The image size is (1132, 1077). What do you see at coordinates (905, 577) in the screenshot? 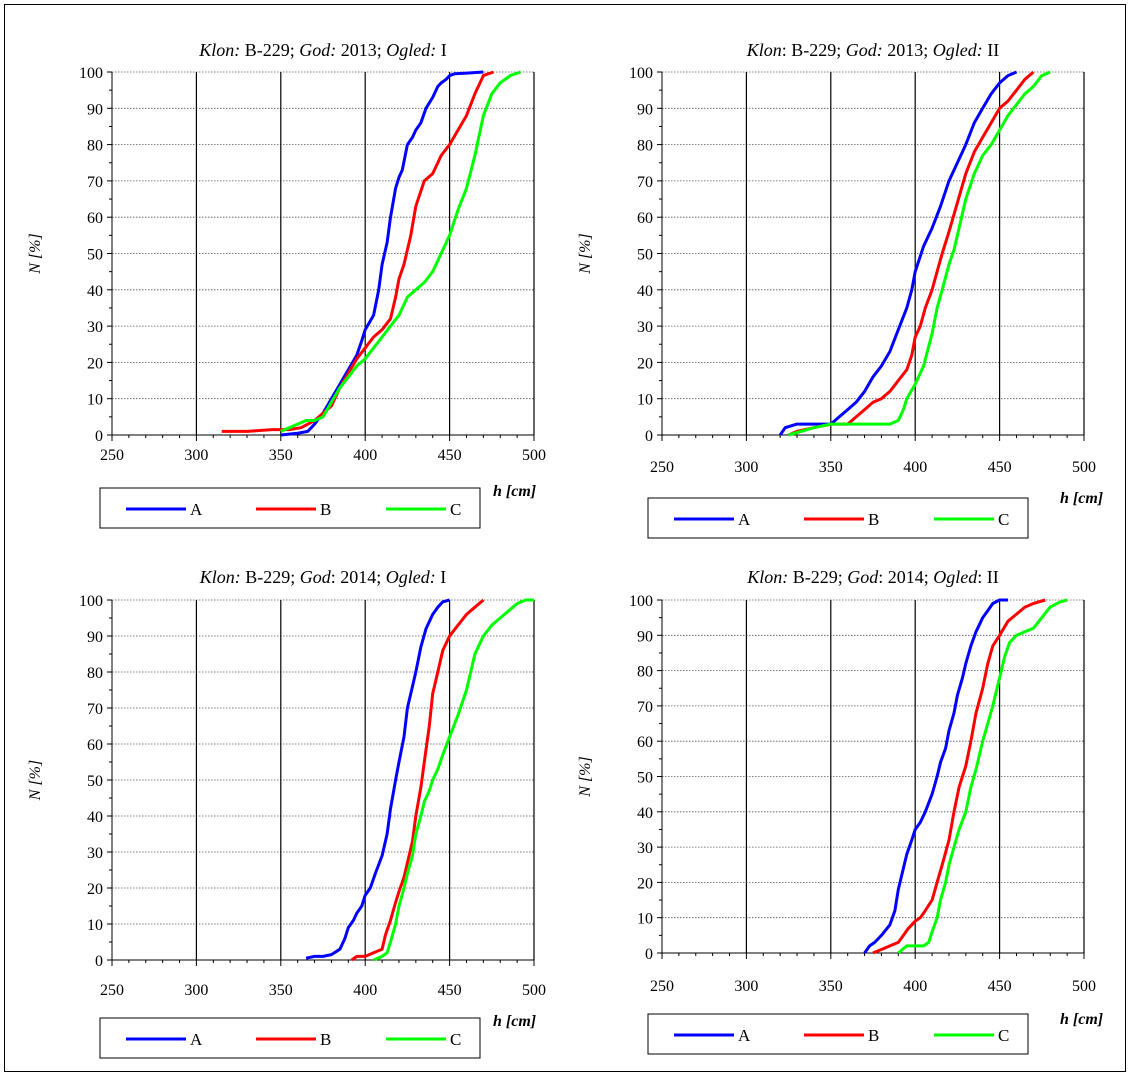
I see `title-value: : 2014;` at bounding box center [905, 577].